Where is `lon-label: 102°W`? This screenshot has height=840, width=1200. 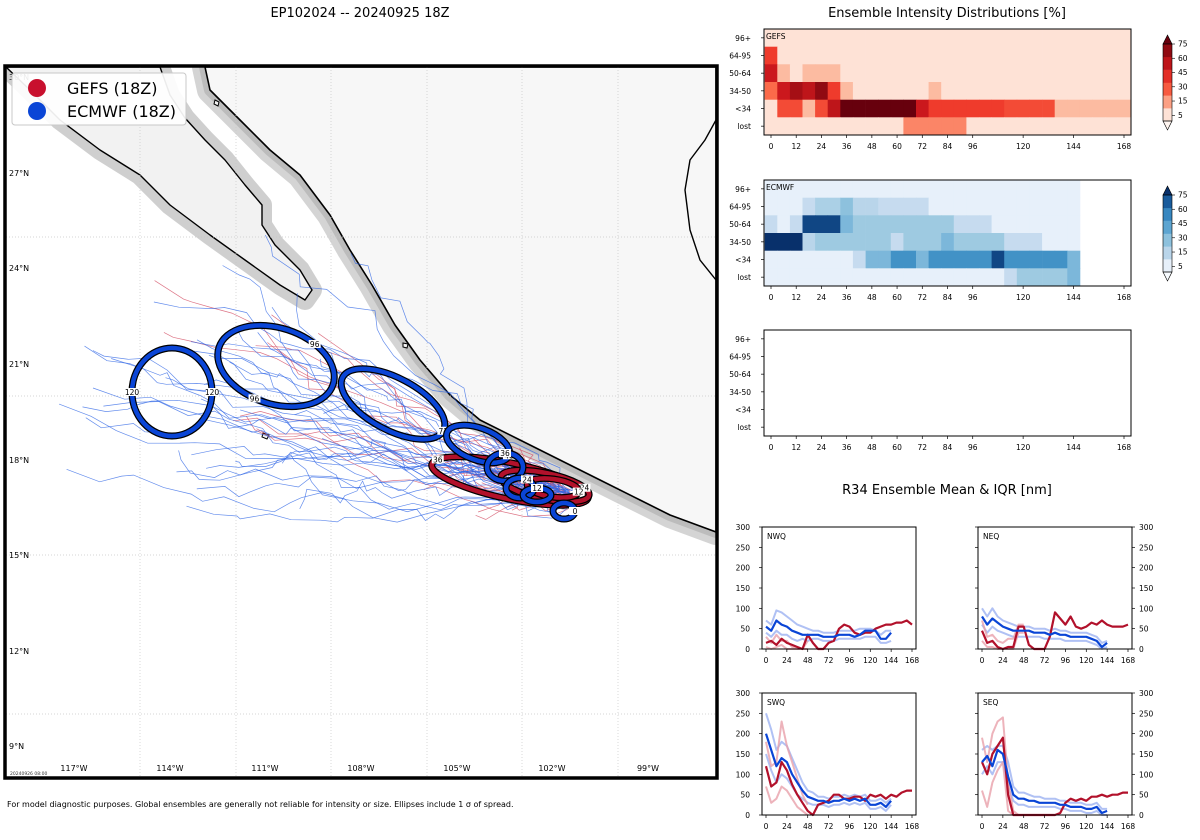
lon-label: 102°W is located at coordinates (551, 768).